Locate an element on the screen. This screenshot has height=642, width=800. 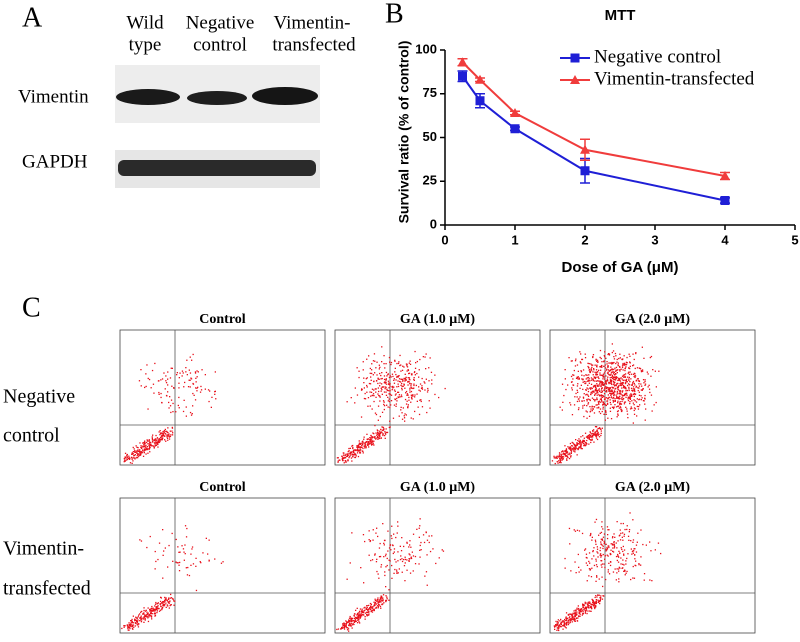
row-label: Vimentin- is located at coordinates (43, 549).